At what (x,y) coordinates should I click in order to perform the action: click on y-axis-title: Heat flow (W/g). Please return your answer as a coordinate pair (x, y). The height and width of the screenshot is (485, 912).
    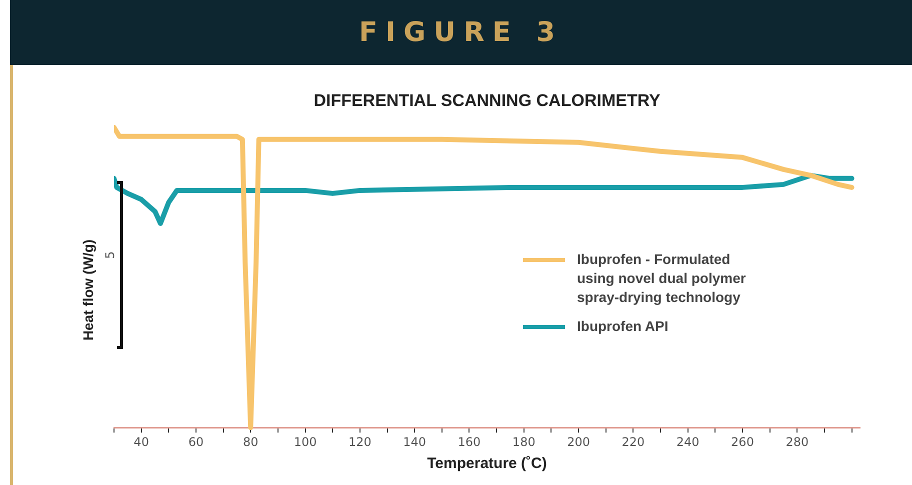
    Looking at the image, I should click on (88, 290).